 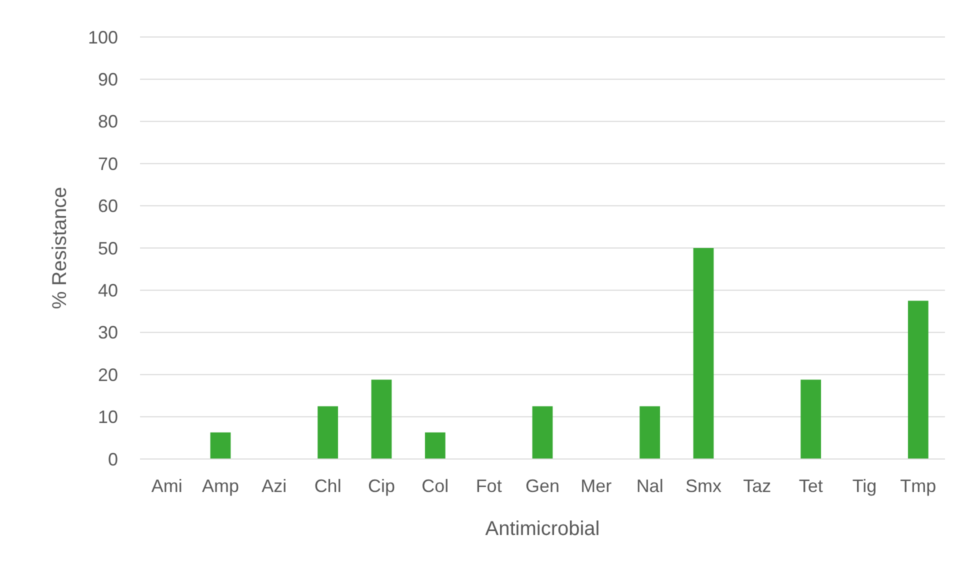 I want to click on x-tick-label: Chl, so click(x=328, y=486).